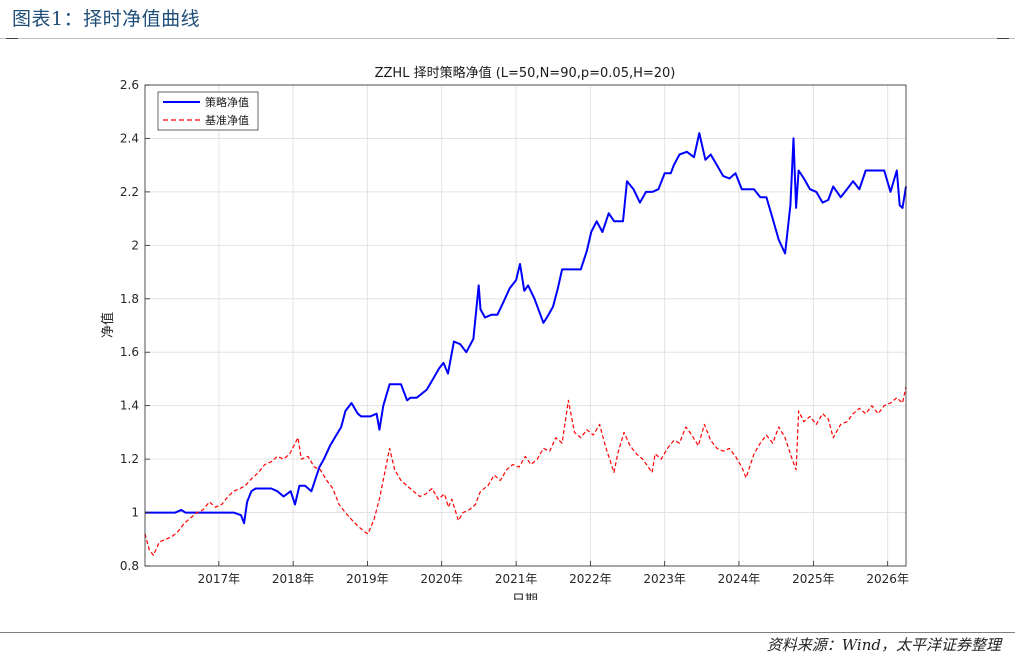 Image resolution: width=1015 pixels, height=659 pixels. Describe the element at coordinates (525, 596) in the screenshot. I see `x-axis-label: 日期` at that location.